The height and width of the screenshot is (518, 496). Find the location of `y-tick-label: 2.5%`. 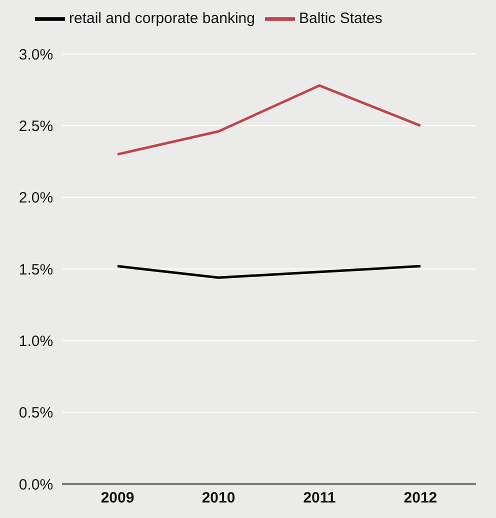

y-tick-label: 2.5% is located at coordinates (36, 126).